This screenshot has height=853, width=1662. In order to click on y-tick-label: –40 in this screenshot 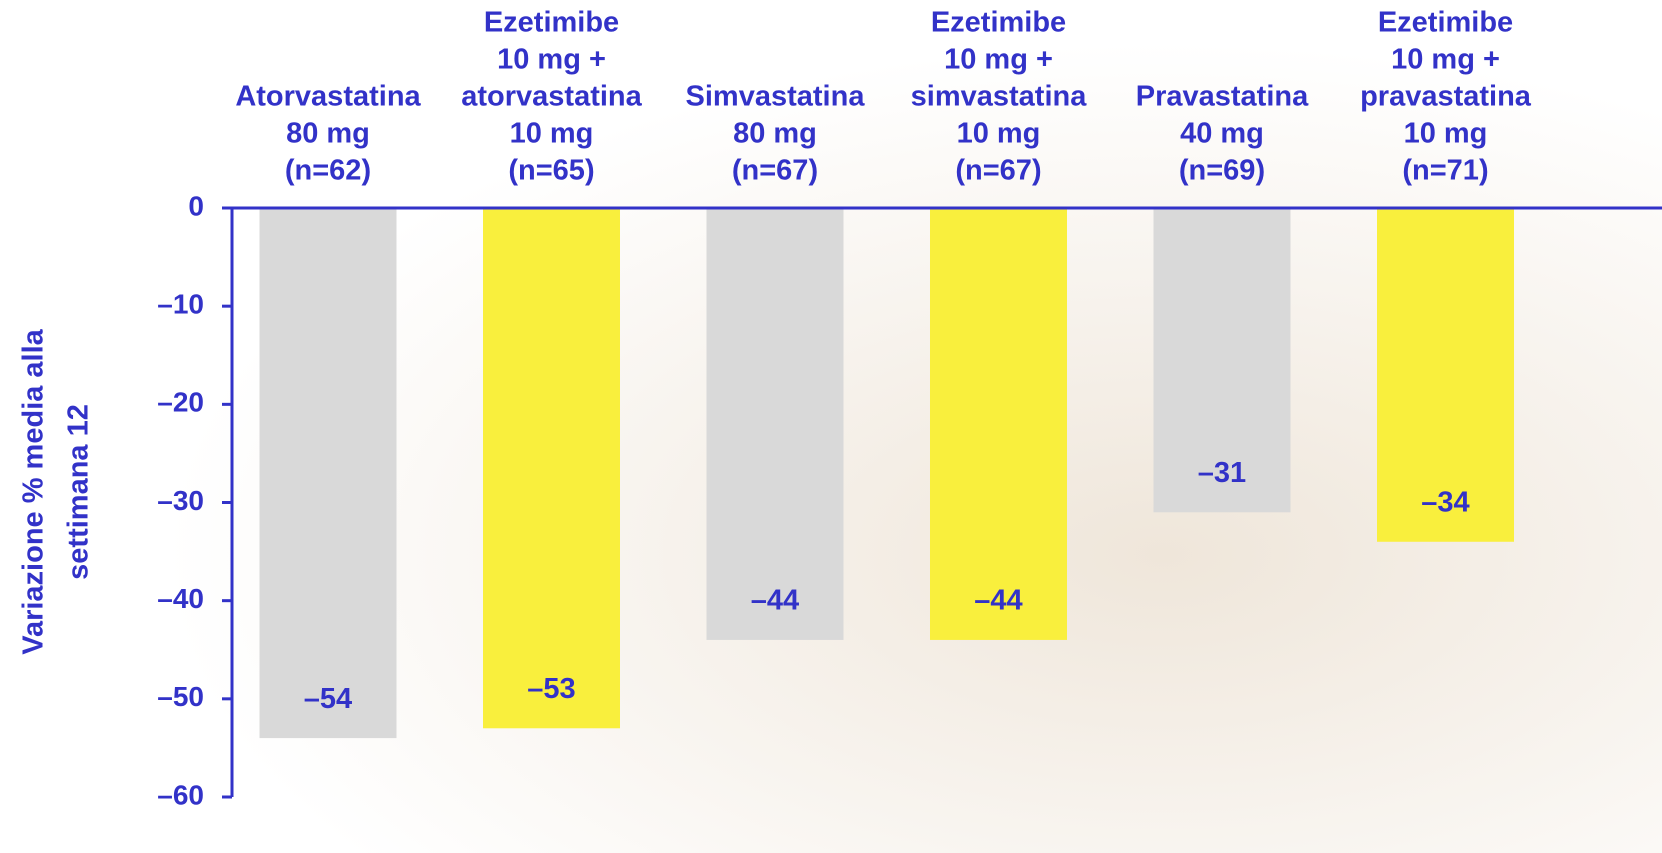, I will do `click(180, 598)`.